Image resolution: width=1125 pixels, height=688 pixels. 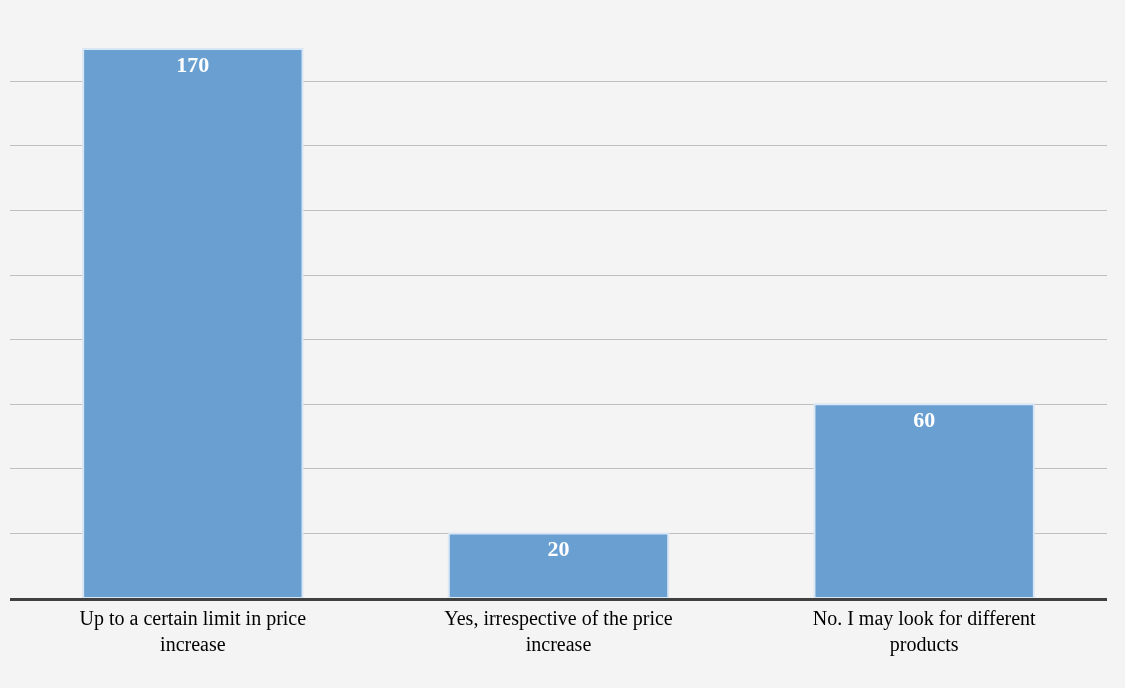 I want to click on data-label: 60, so click(x=924, y=420).